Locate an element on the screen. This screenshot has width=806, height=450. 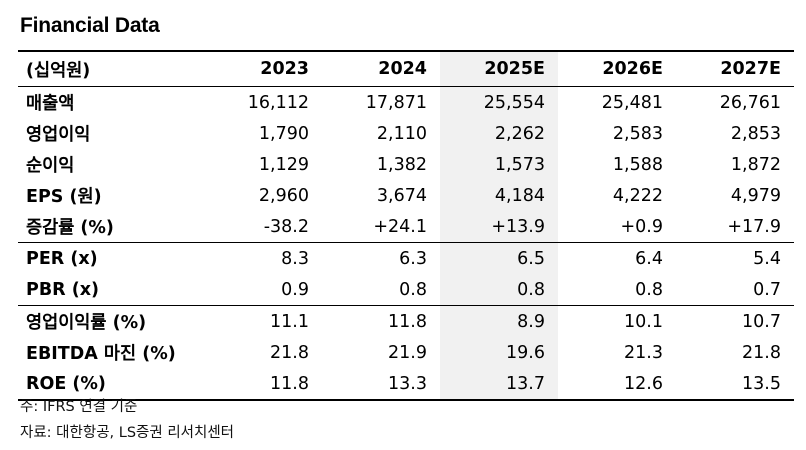
footnote: 주: IFRS 연결 기준 is located at coordinates (79, 407).